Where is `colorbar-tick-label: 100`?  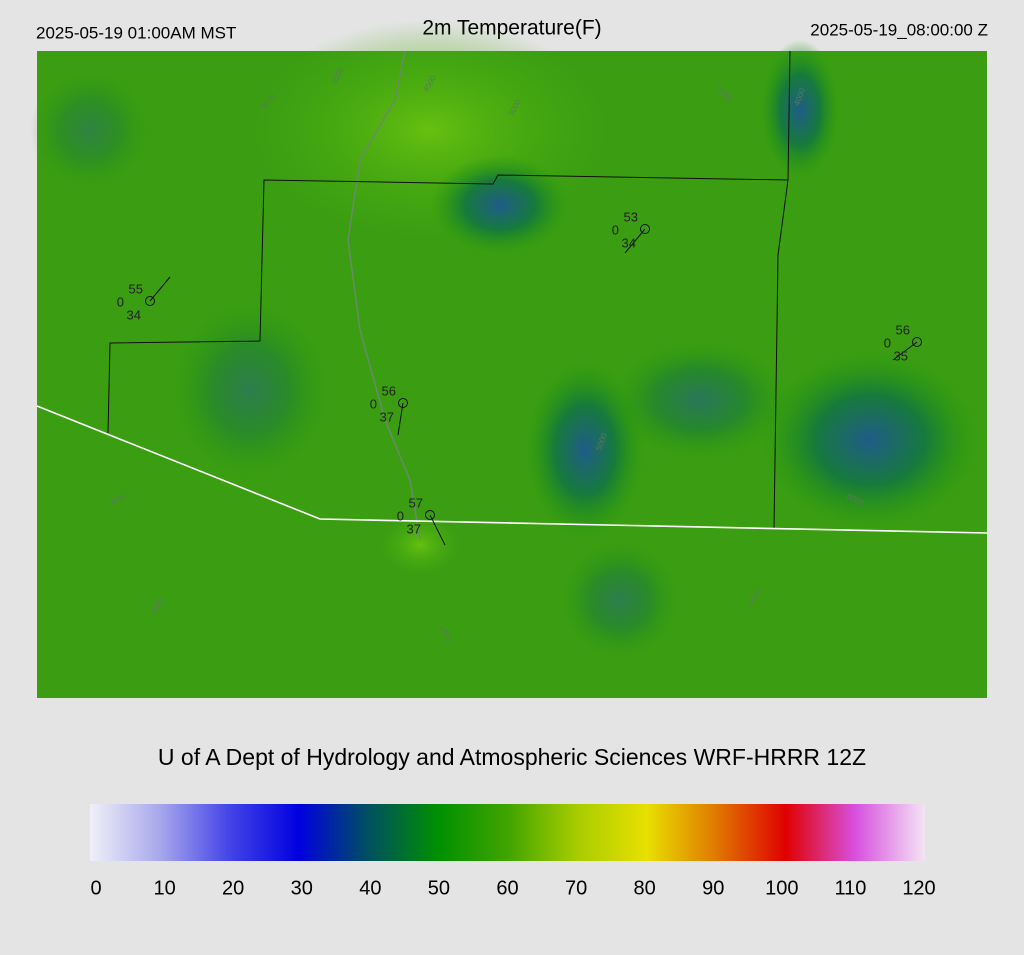
colorbar-tick-label: 100 is located at coordinates (781, 888).